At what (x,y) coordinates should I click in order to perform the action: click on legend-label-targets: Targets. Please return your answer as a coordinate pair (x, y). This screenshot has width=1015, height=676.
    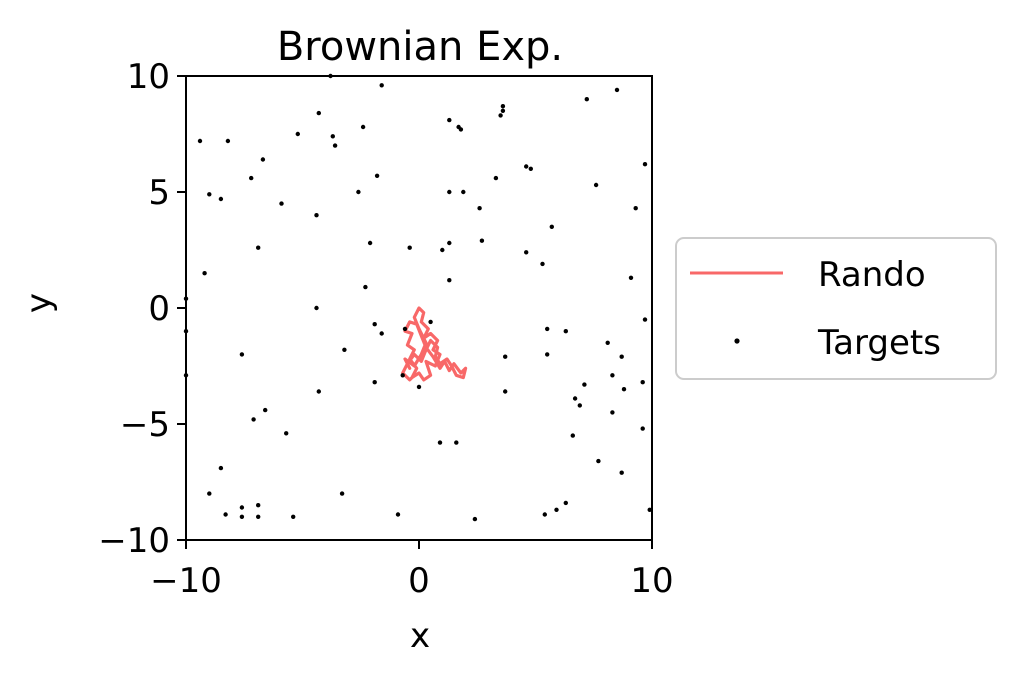
    Looking at the image, I should click on (879, 343).